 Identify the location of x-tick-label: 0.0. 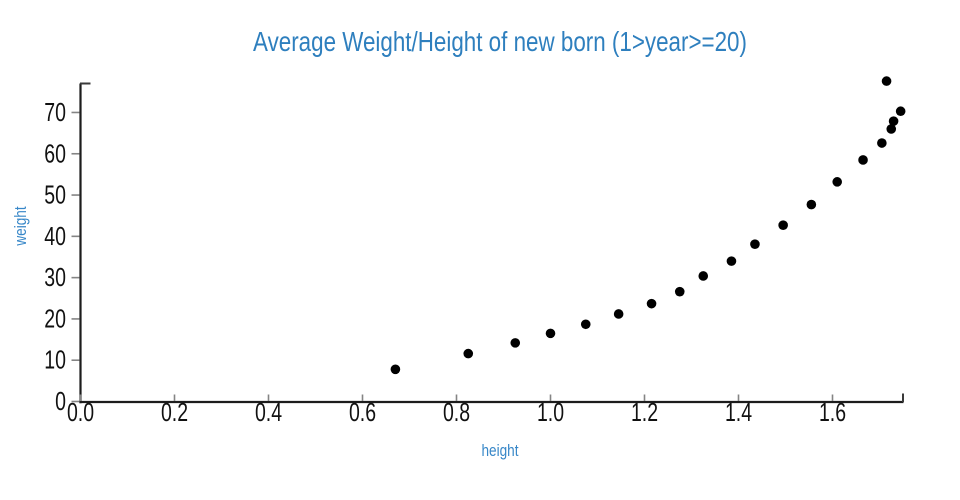
(80, 411).